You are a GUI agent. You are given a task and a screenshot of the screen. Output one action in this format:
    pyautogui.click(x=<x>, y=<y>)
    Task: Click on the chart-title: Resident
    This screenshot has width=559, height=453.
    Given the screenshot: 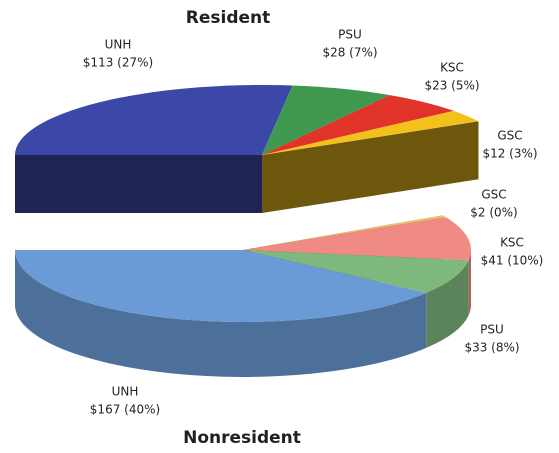 What is the action you would take?
    pyautogui.click(x=228, y=18)
    